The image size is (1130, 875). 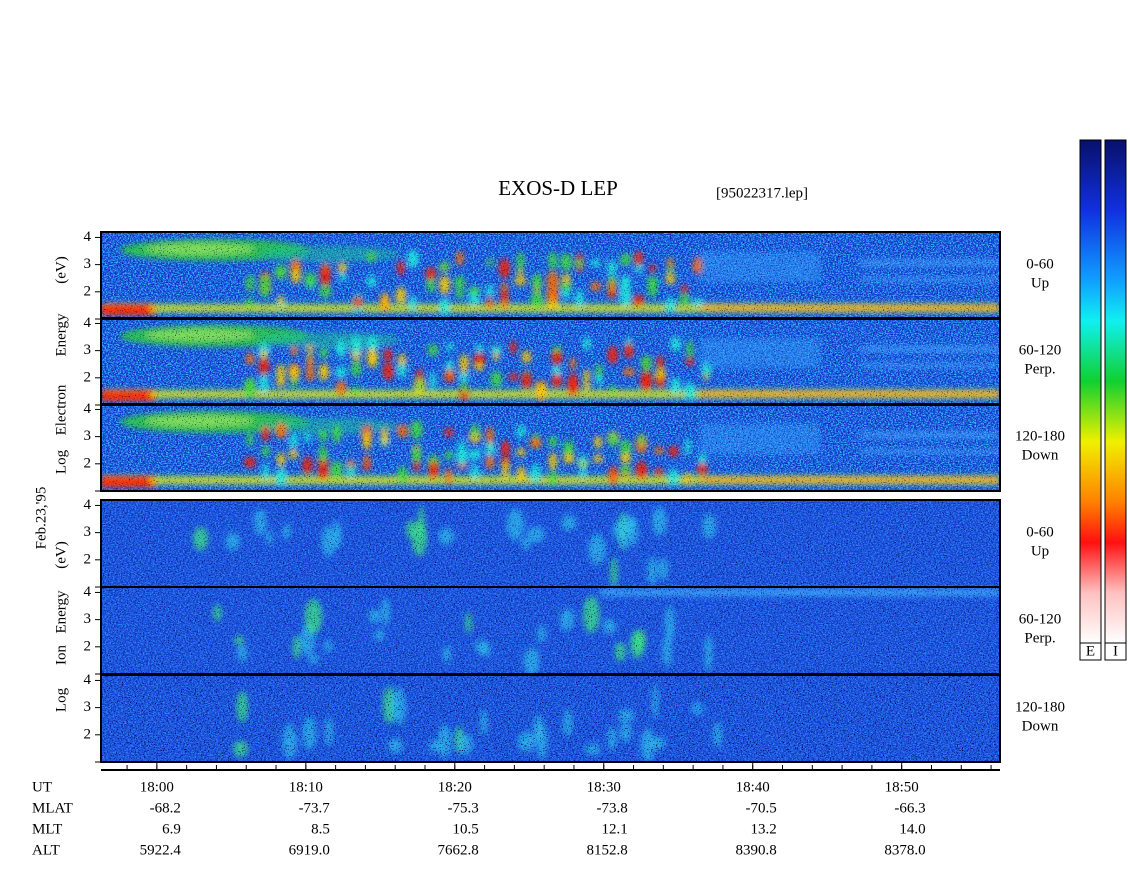 I want to click on x-tick-label: 18:30, so click(x=604, y=787).